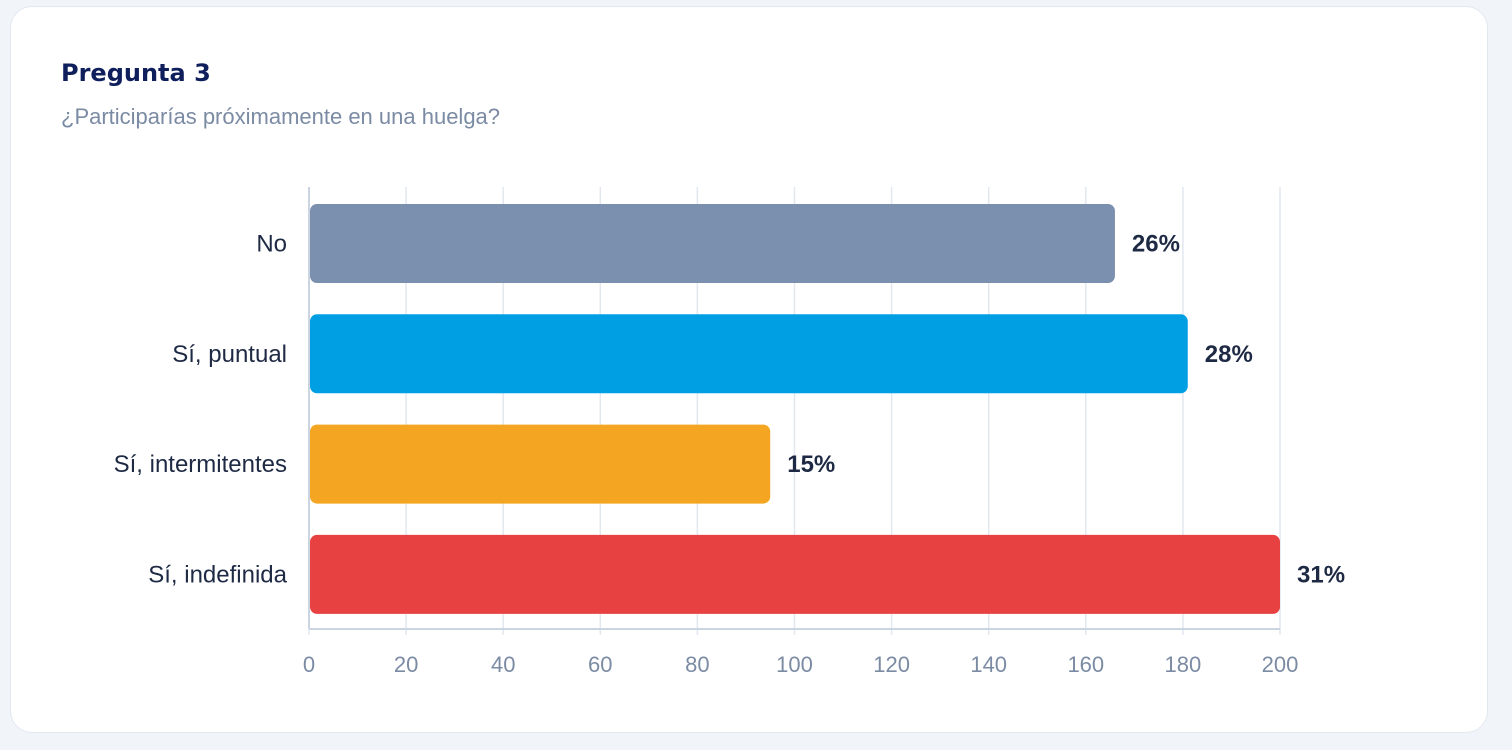  Describe the element at coordinates (136, 73) in the screenshot. I see `question-title: Pregunta 3` at that location.